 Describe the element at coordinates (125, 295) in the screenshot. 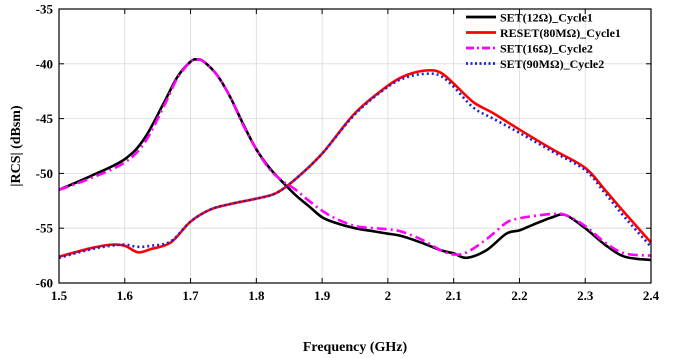

I see `x-tick-label: 1.6` at that location.